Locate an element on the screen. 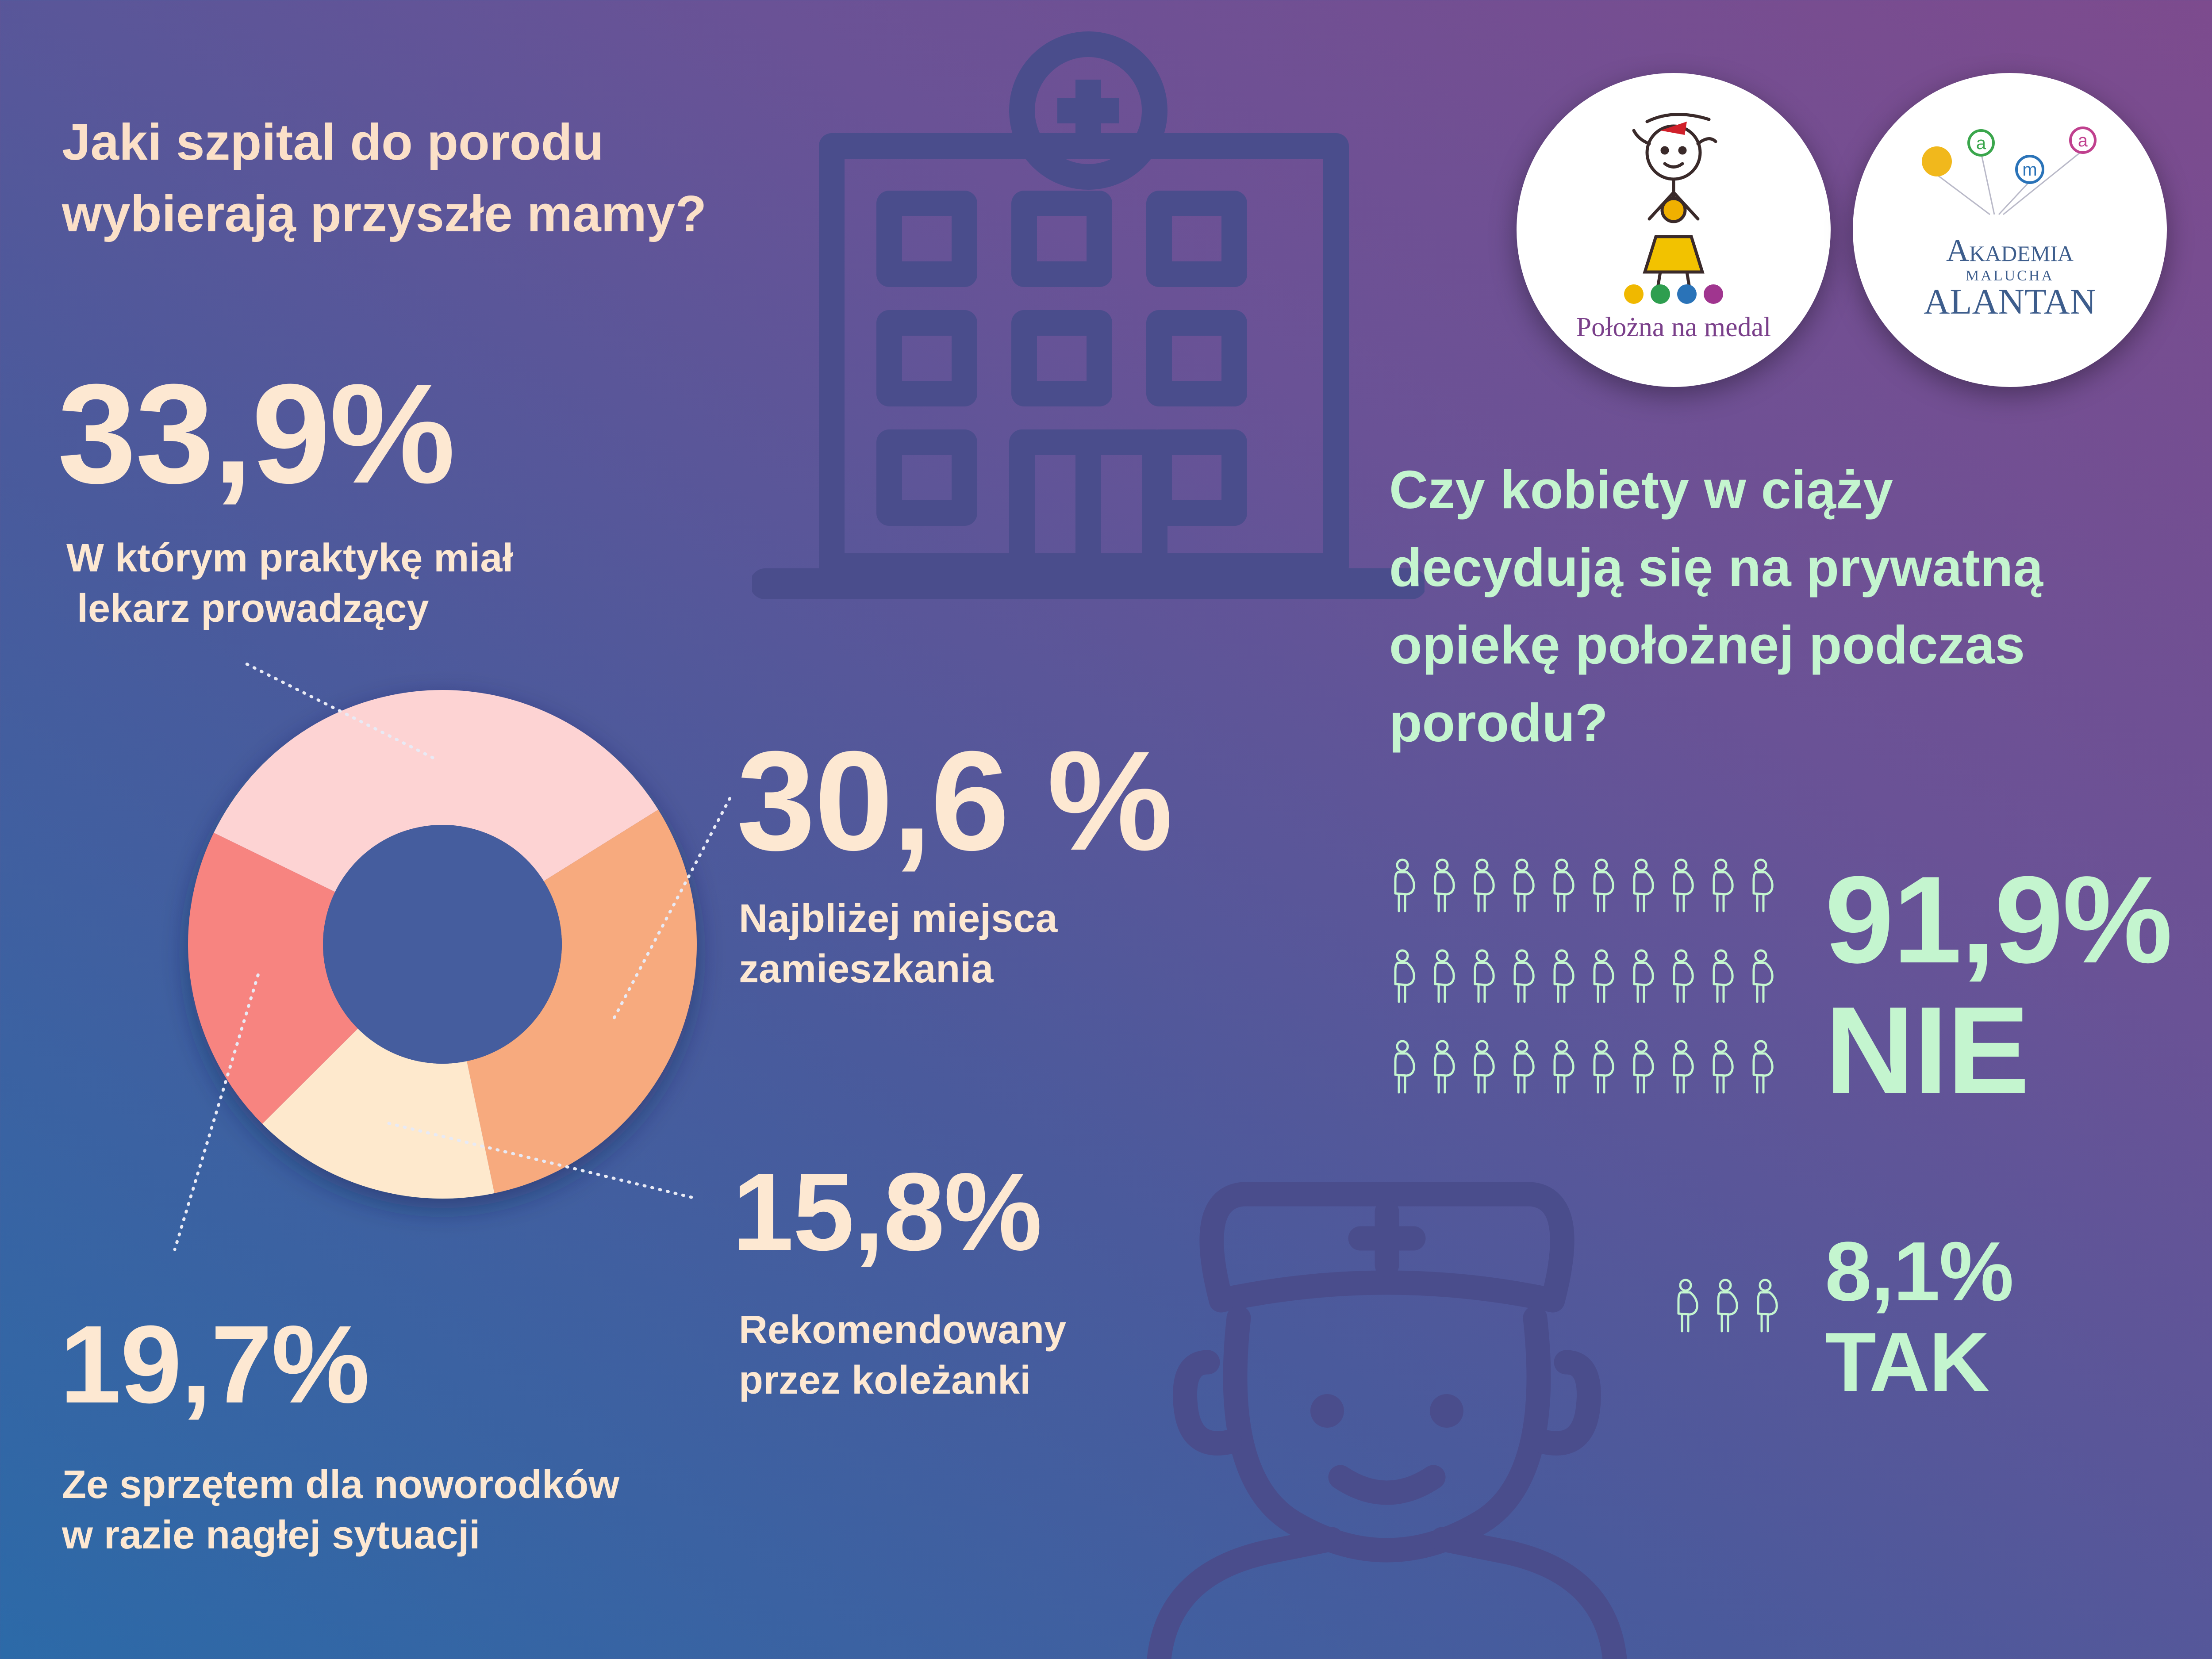  right-heading-line-4: porodu? is located at coordinates (1498, 723).